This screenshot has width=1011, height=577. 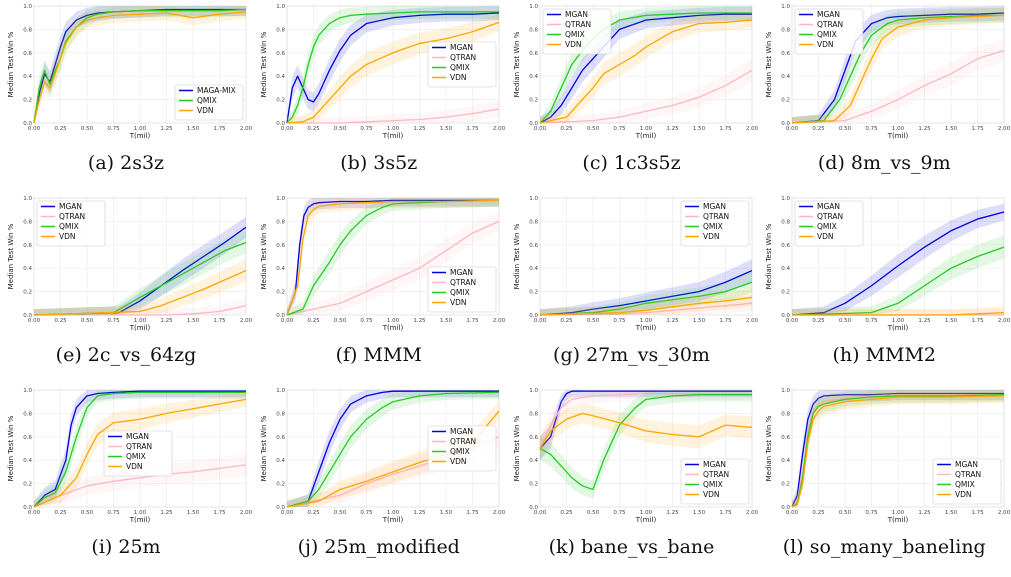 What do you see at coordinates (113, 129) in the screenshot?
I see `x-tick-label: 0.75` at bounding box center [113, 129].